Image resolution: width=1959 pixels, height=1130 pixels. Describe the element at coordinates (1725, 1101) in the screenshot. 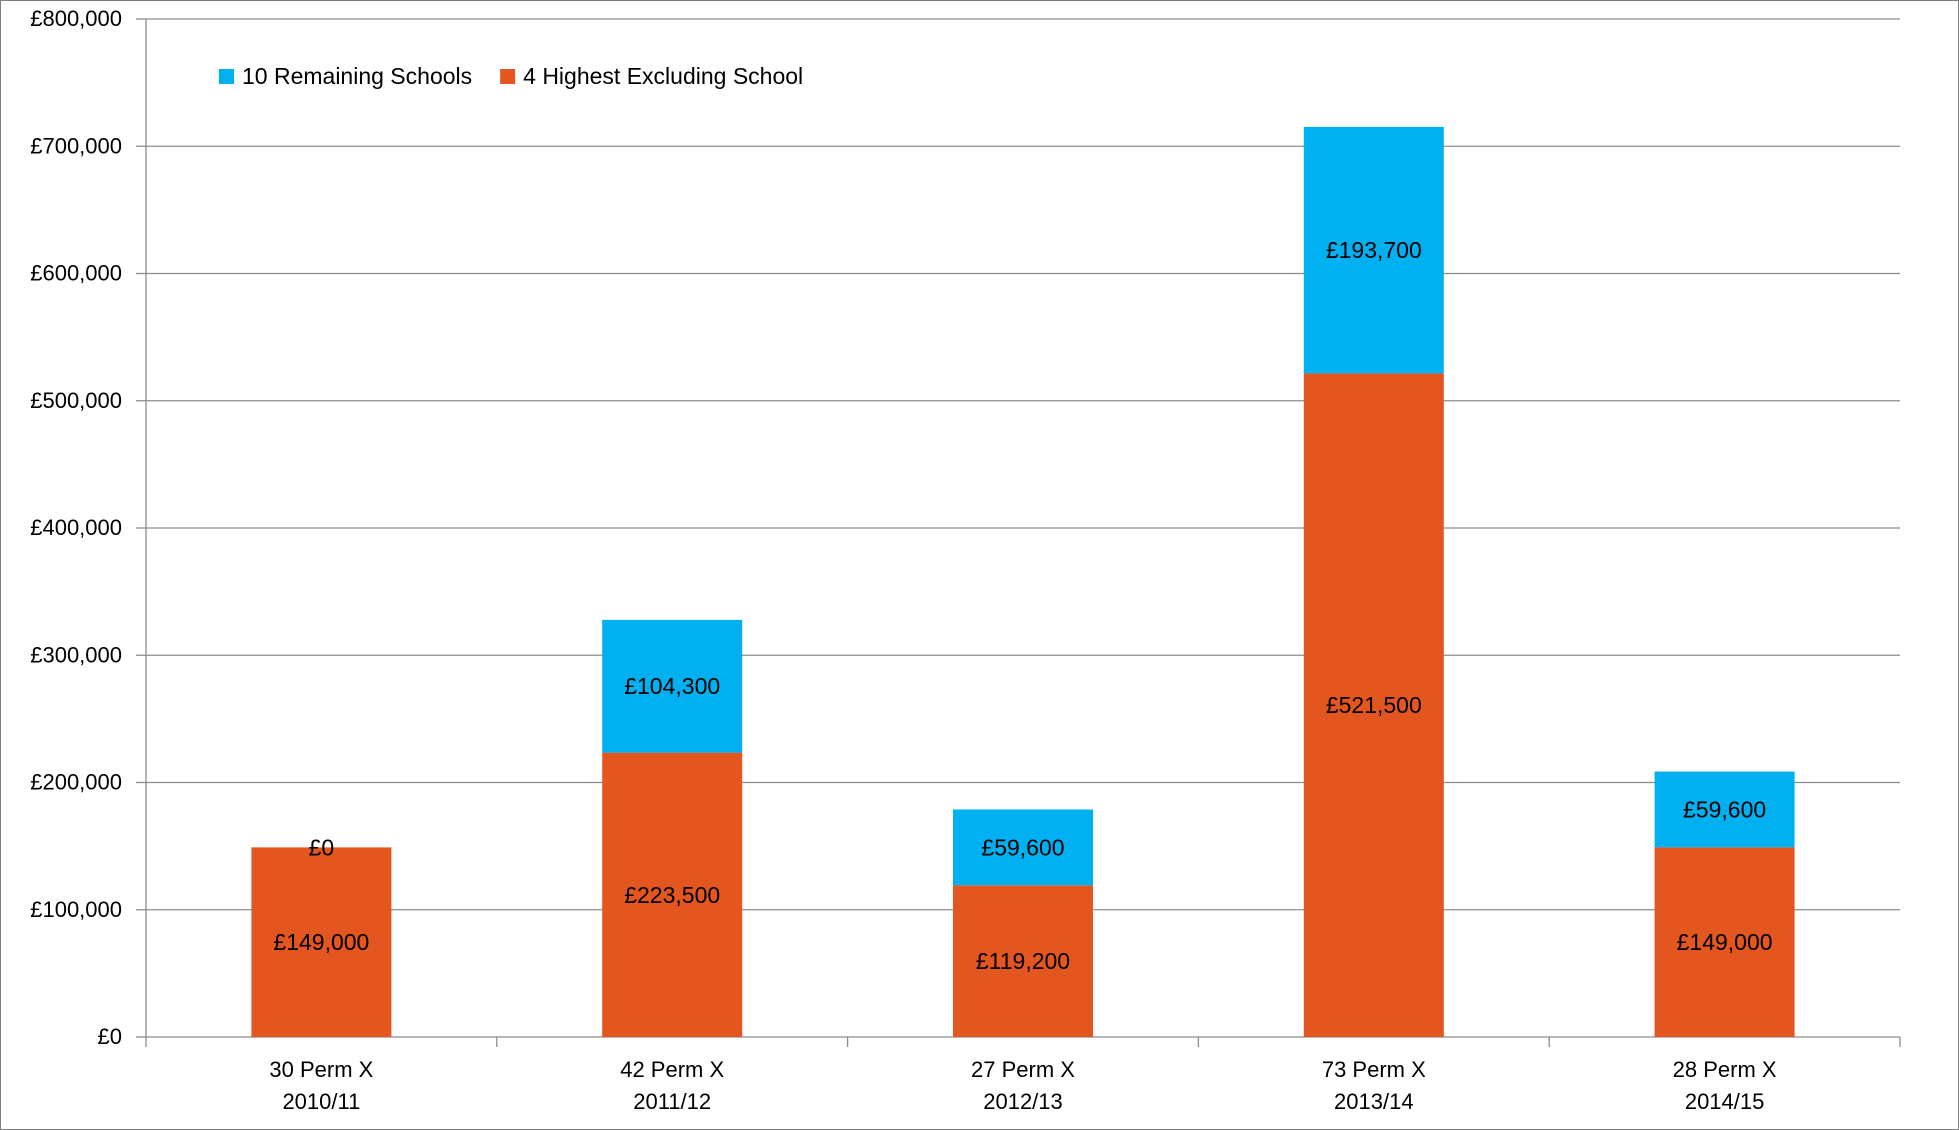

I see `x-category-year-label: 2014/15` at that location.